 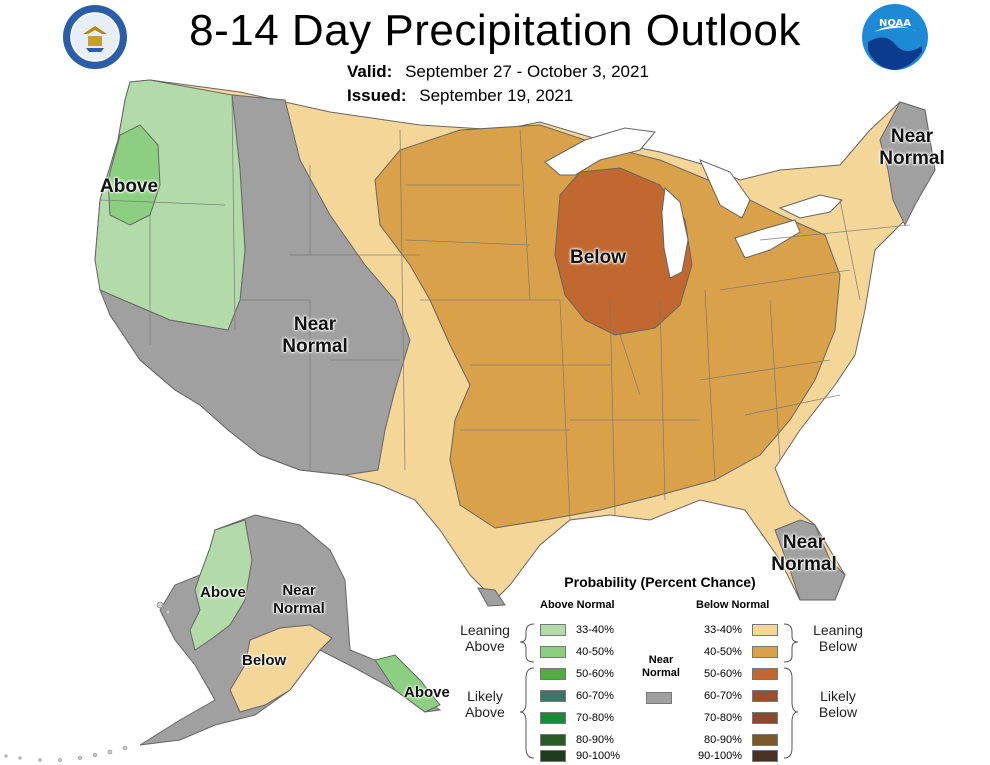 I want to click on legend-likely-above: Likely Above, so click(x=485, y=704).